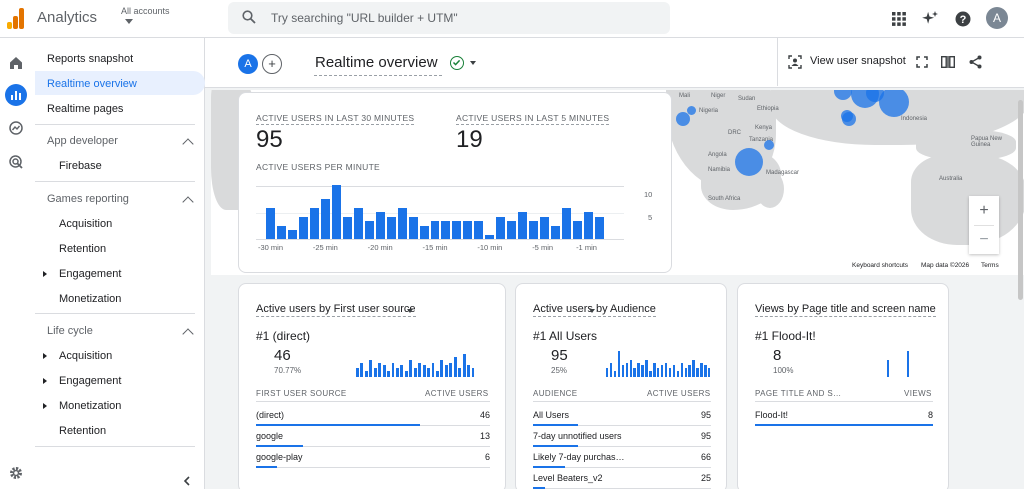  What do you see at coordinates (948, 63) in the screenshot?
I see `compare-columns-icon` at bounding box center [948, 63].